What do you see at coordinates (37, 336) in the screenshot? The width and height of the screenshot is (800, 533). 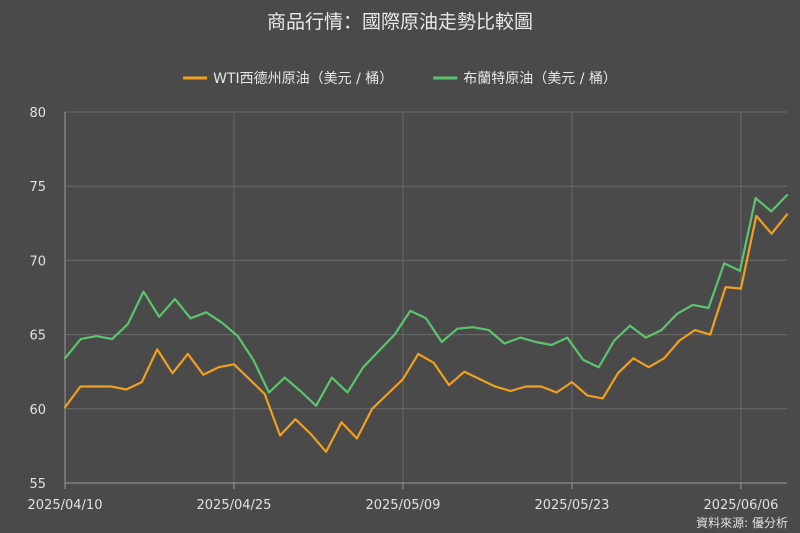 I see `y-tick-label-65: 65` at bounding box center [37, 336].